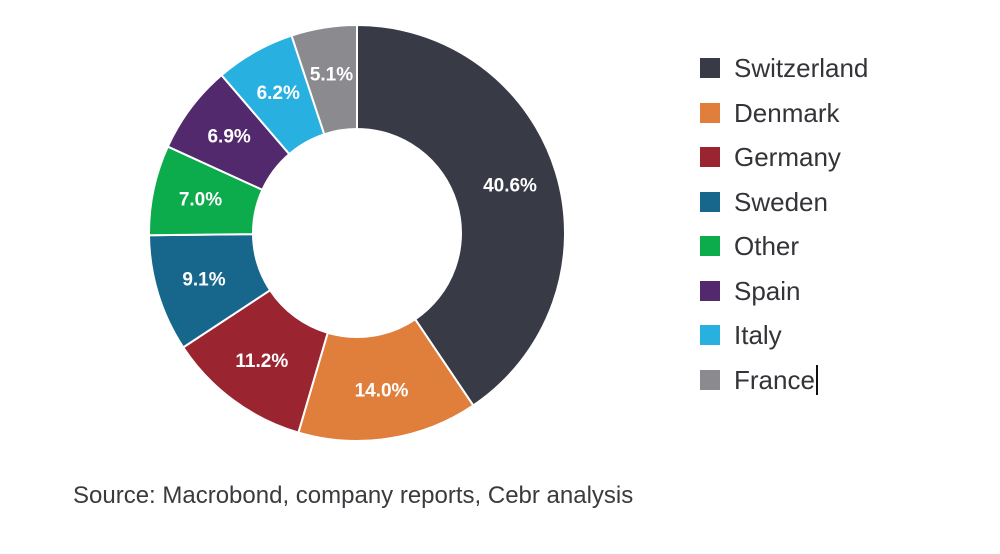 The width and height of the screenshot is (1000, 554). What do you see at coordinates (787, 112) in the screenshot?
I see `legend-label-denmark: Denmark` at bounding box center [787, 112].